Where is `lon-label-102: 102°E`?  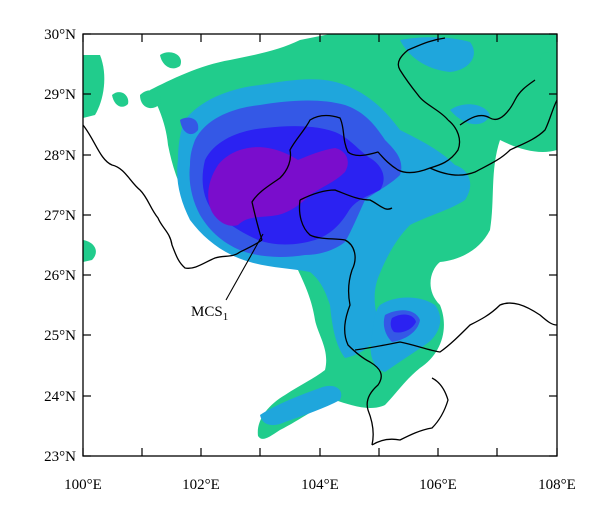
lon-label-102: 102°E is located at coordinates (201, 485).